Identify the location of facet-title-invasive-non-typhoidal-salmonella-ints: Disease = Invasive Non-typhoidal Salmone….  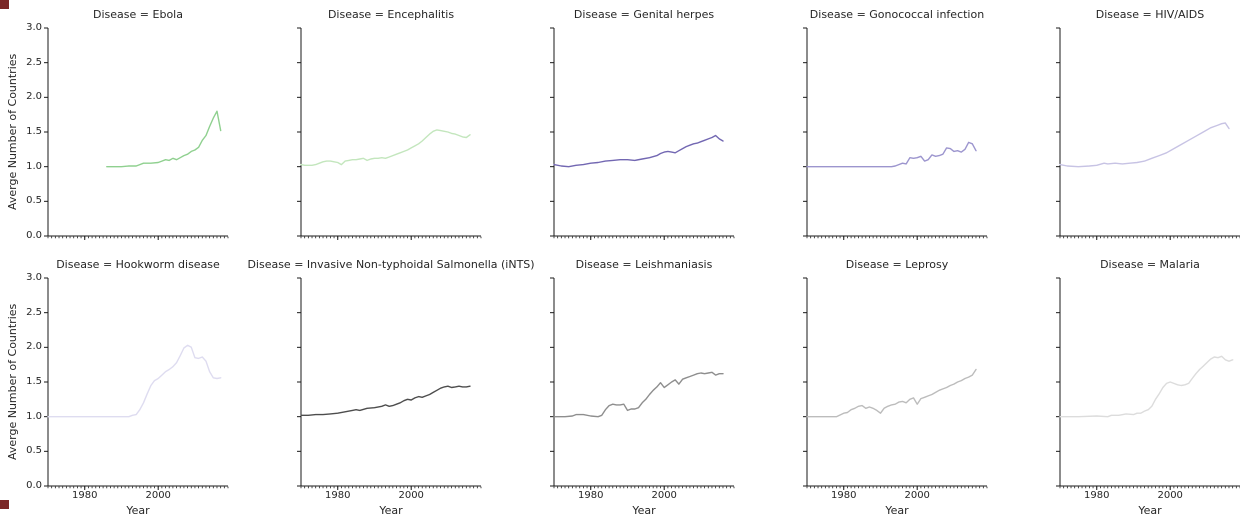
(391, 264).